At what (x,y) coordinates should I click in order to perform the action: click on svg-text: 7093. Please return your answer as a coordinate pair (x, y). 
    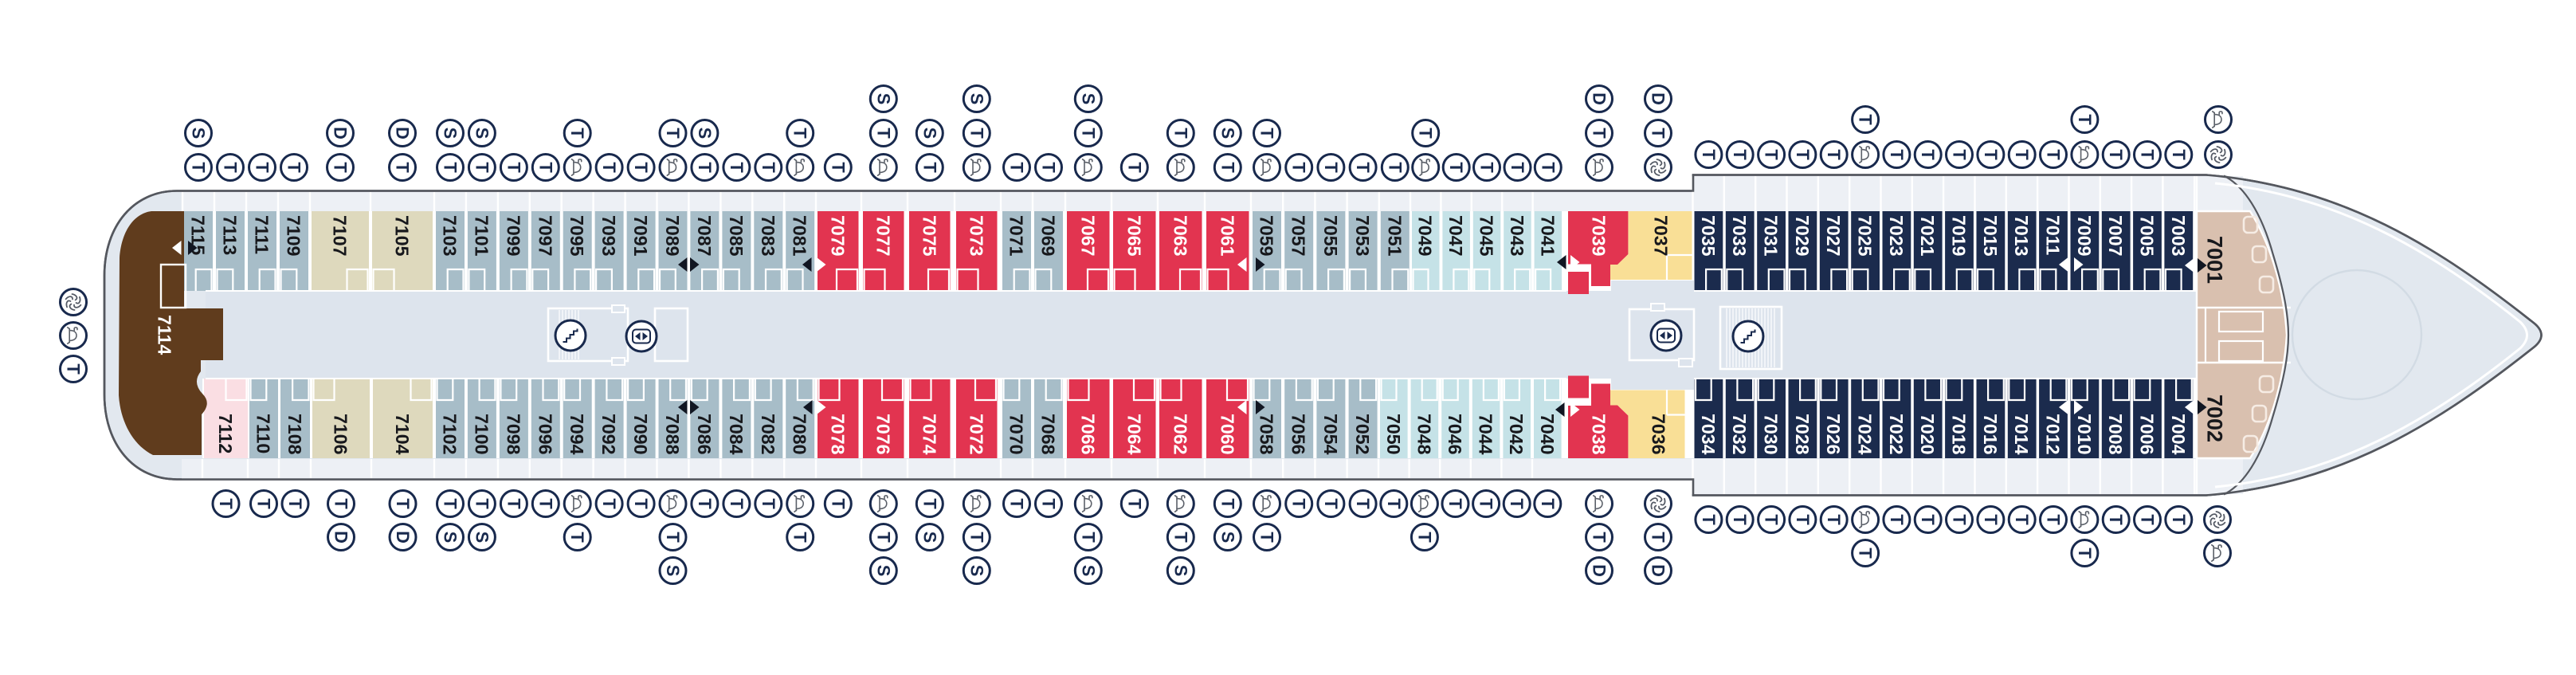
    Looking at the image, I should click on (608, 236).